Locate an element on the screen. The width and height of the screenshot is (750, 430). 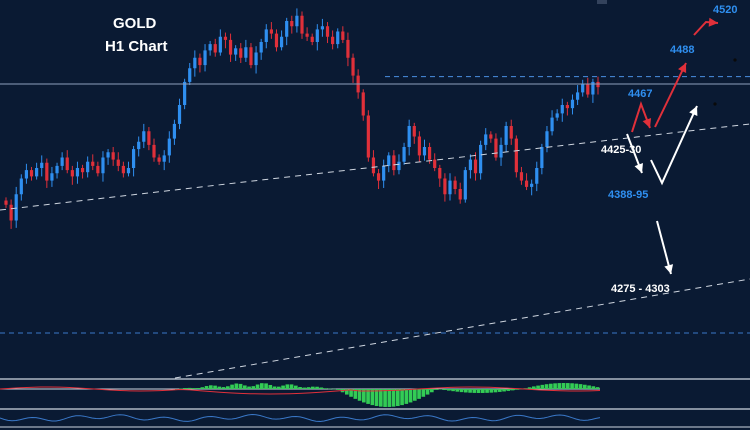
chart-subtitle: H1 Chart is located at coordinates (136, 46).